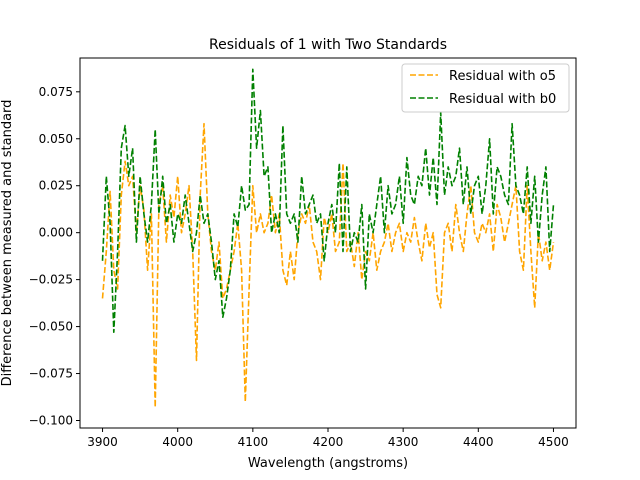 Image resolution: width=640 pixels, height=480 pixels. I want to click on y-tick-label: −0.075, so click(51, 374).